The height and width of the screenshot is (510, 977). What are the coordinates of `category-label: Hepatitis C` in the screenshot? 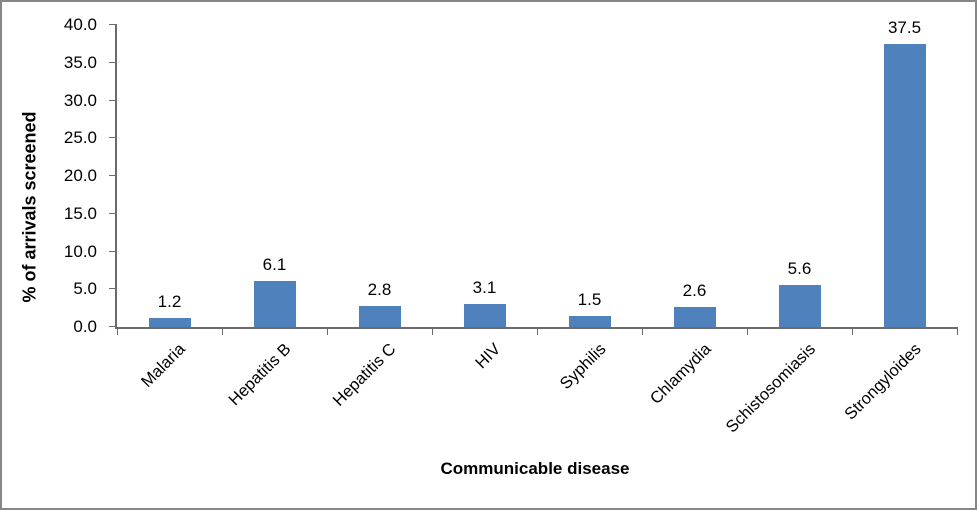 It's located at (364, 375).